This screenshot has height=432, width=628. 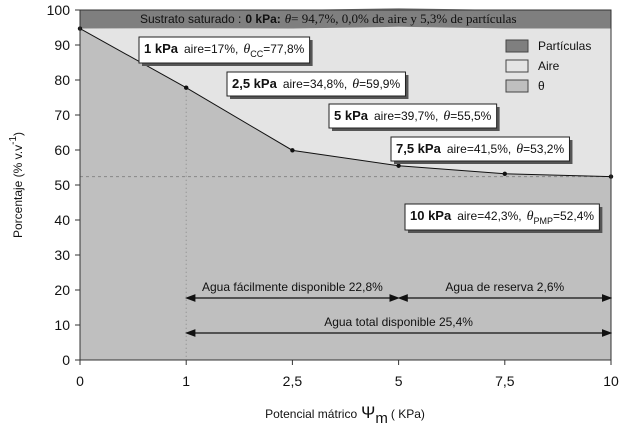 I want to click on annotation-label: 5 kPa, so click(x=351, y=115).